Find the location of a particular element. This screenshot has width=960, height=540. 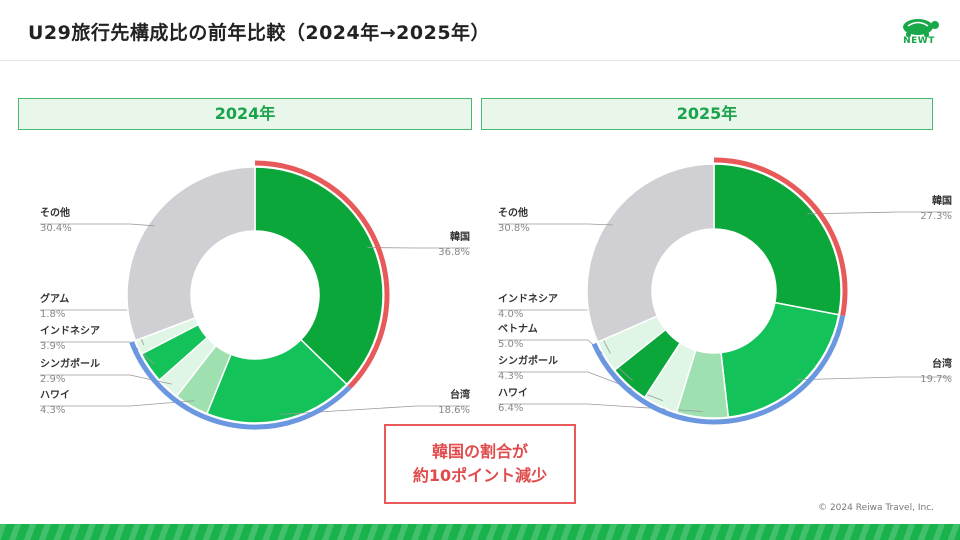

value-label-1-3: 4.3% is located at coordinates (510, 376).